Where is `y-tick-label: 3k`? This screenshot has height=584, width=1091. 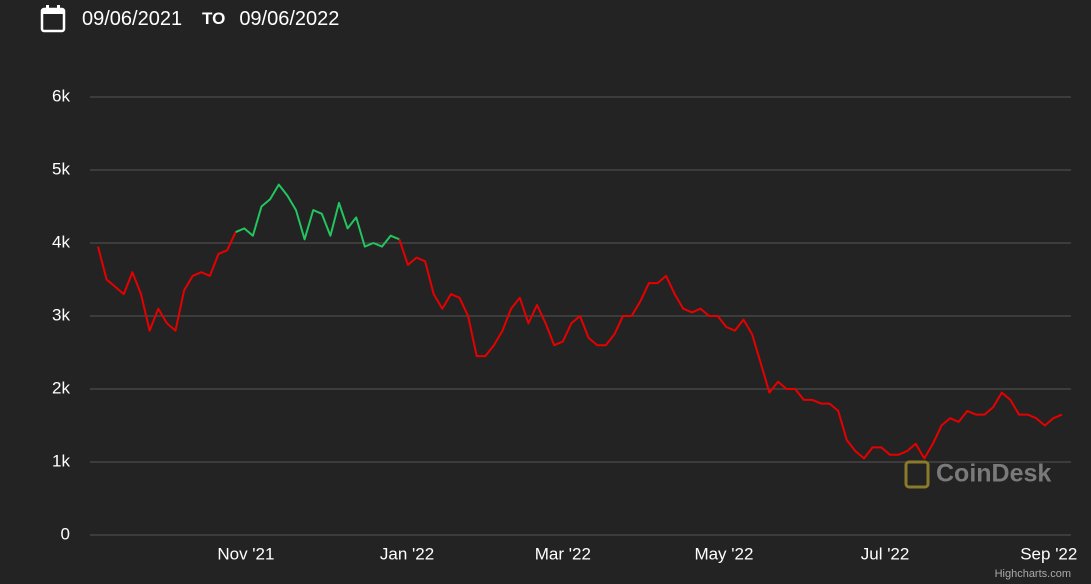
y-tick-label: 3k is located at coordinates (61, 314).